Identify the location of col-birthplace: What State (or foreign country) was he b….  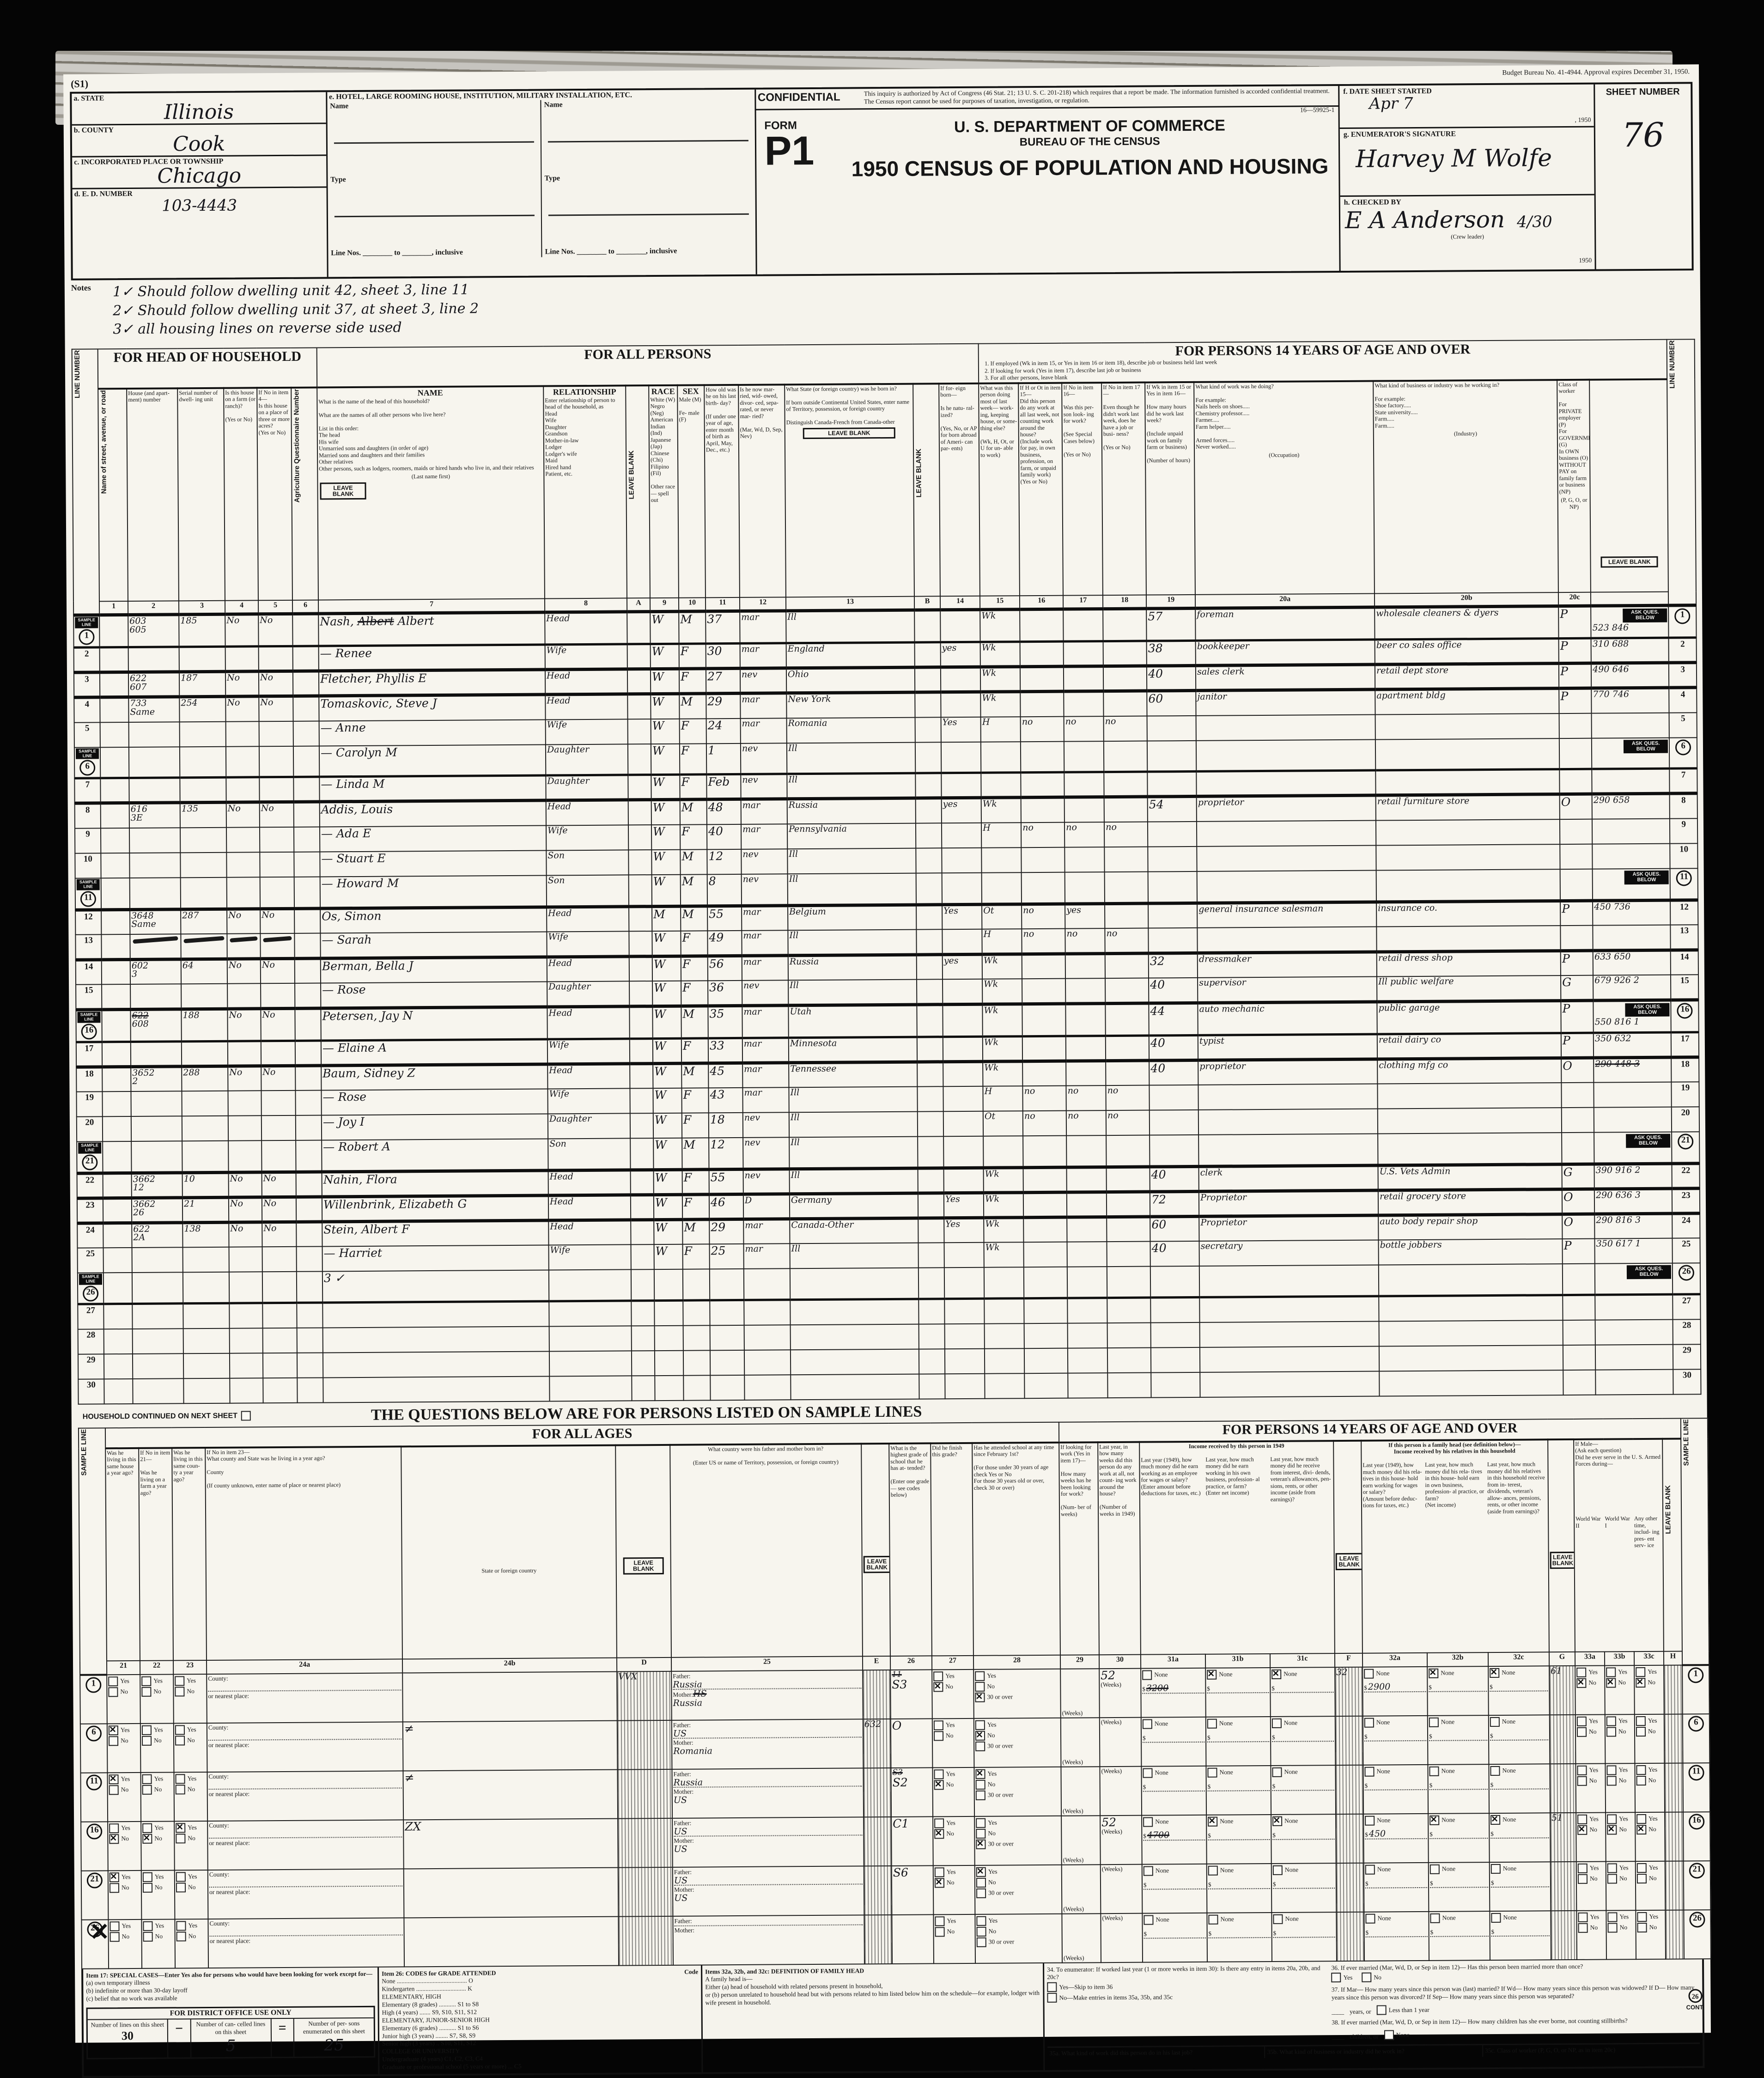
(849, 490).